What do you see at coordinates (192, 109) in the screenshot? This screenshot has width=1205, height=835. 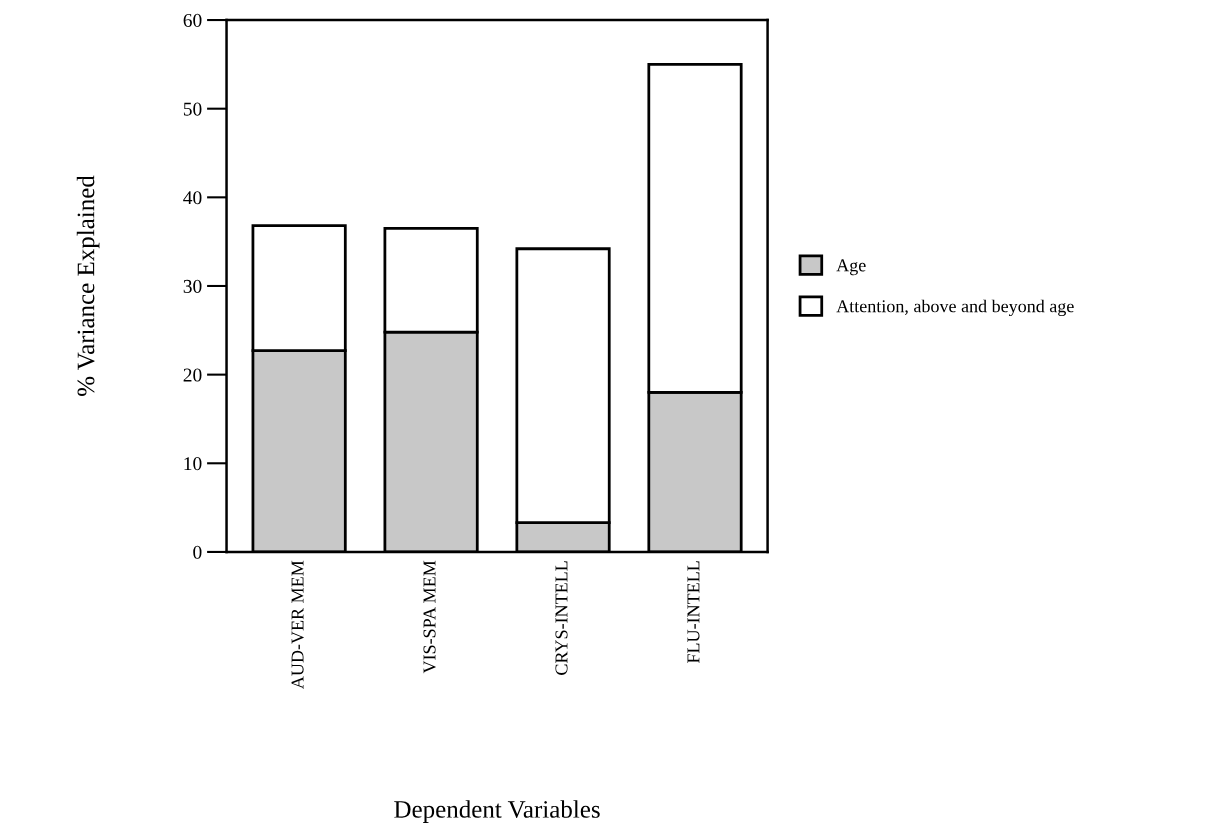 I see `y-tick-label: 50` at bounding box center [192, 109].